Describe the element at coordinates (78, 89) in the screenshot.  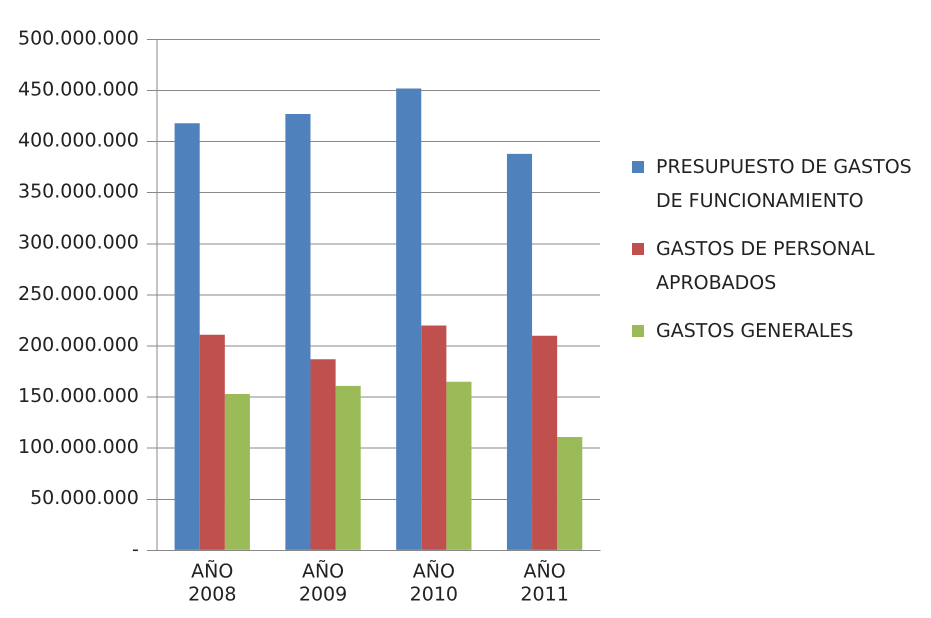
I see `y-tick-label: 450.000.000` at that location.